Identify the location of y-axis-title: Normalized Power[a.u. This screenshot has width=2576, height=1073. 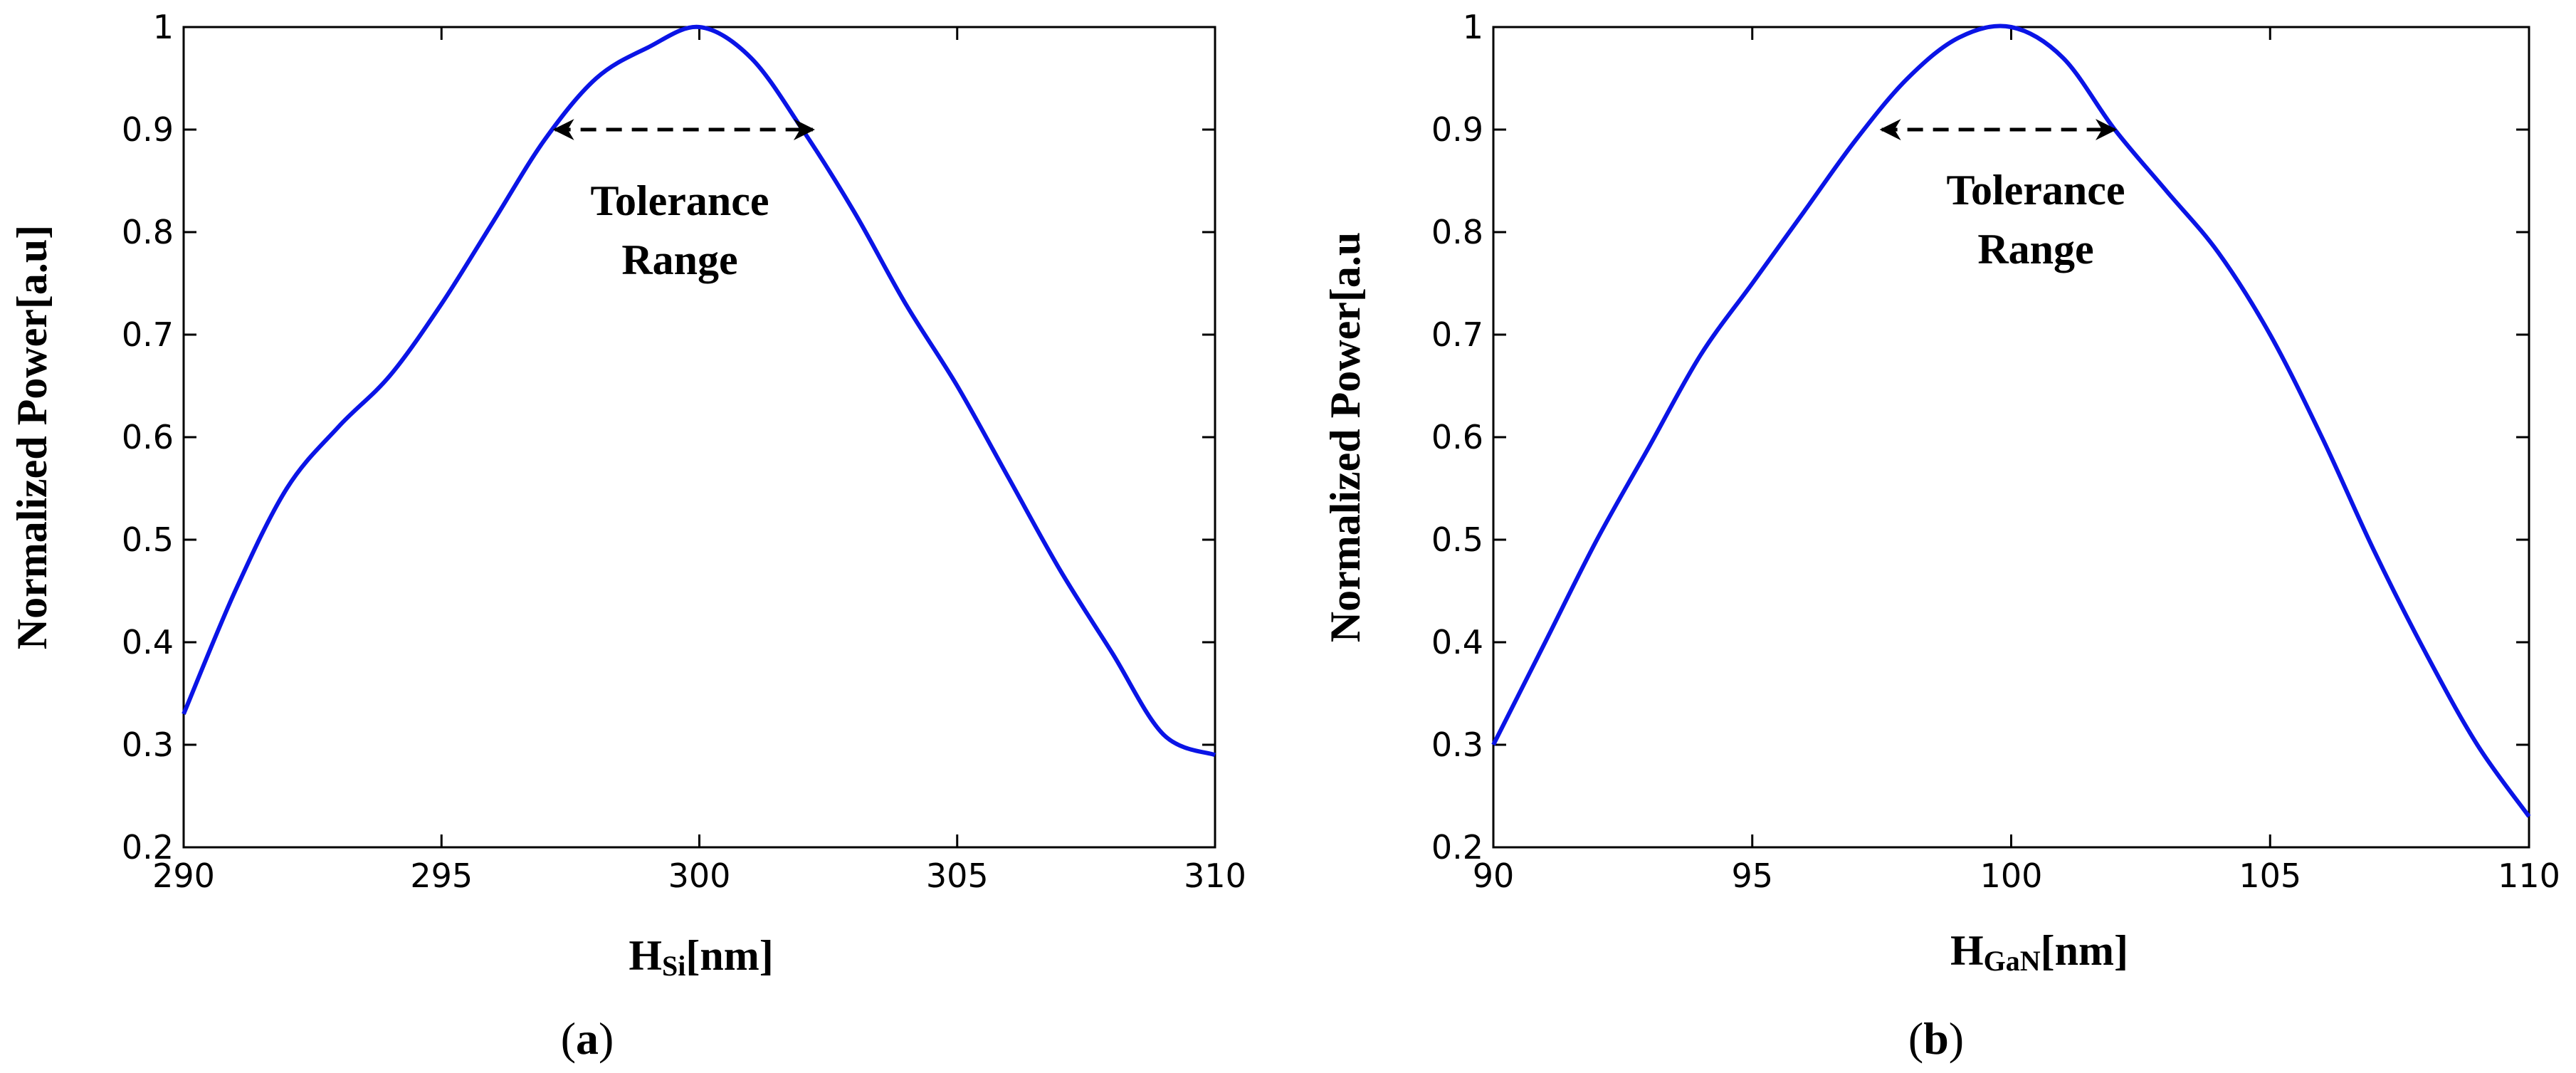
(1345, 437).